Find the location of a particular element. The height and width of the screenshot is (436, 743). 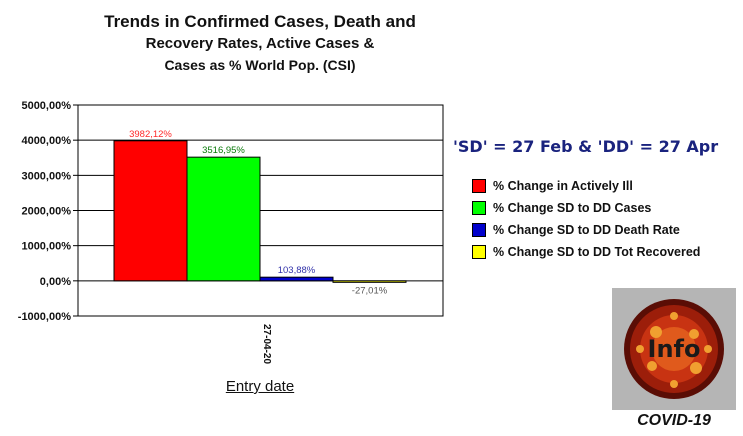

logo-text: Info is located at coordinates (674, 349).